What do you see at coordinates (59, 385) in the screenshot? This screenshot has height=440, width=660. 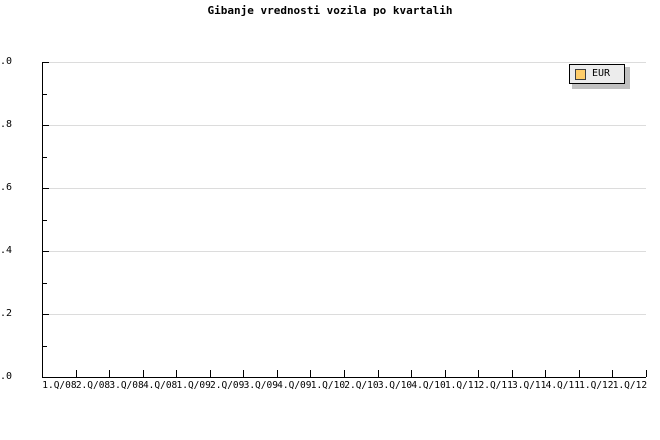 I see `x-axis-label: 1.Q/08` at bounding box center [59, 385].